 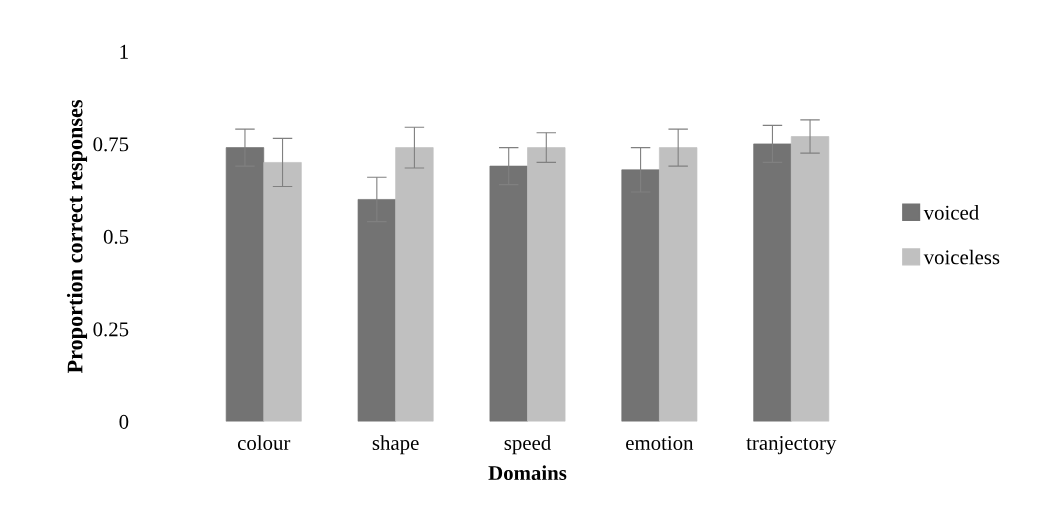 What do you see at coordinates (961, 257) in the screenshot?
I see `legend-label: voiceless` at bounding box center [961, 257].